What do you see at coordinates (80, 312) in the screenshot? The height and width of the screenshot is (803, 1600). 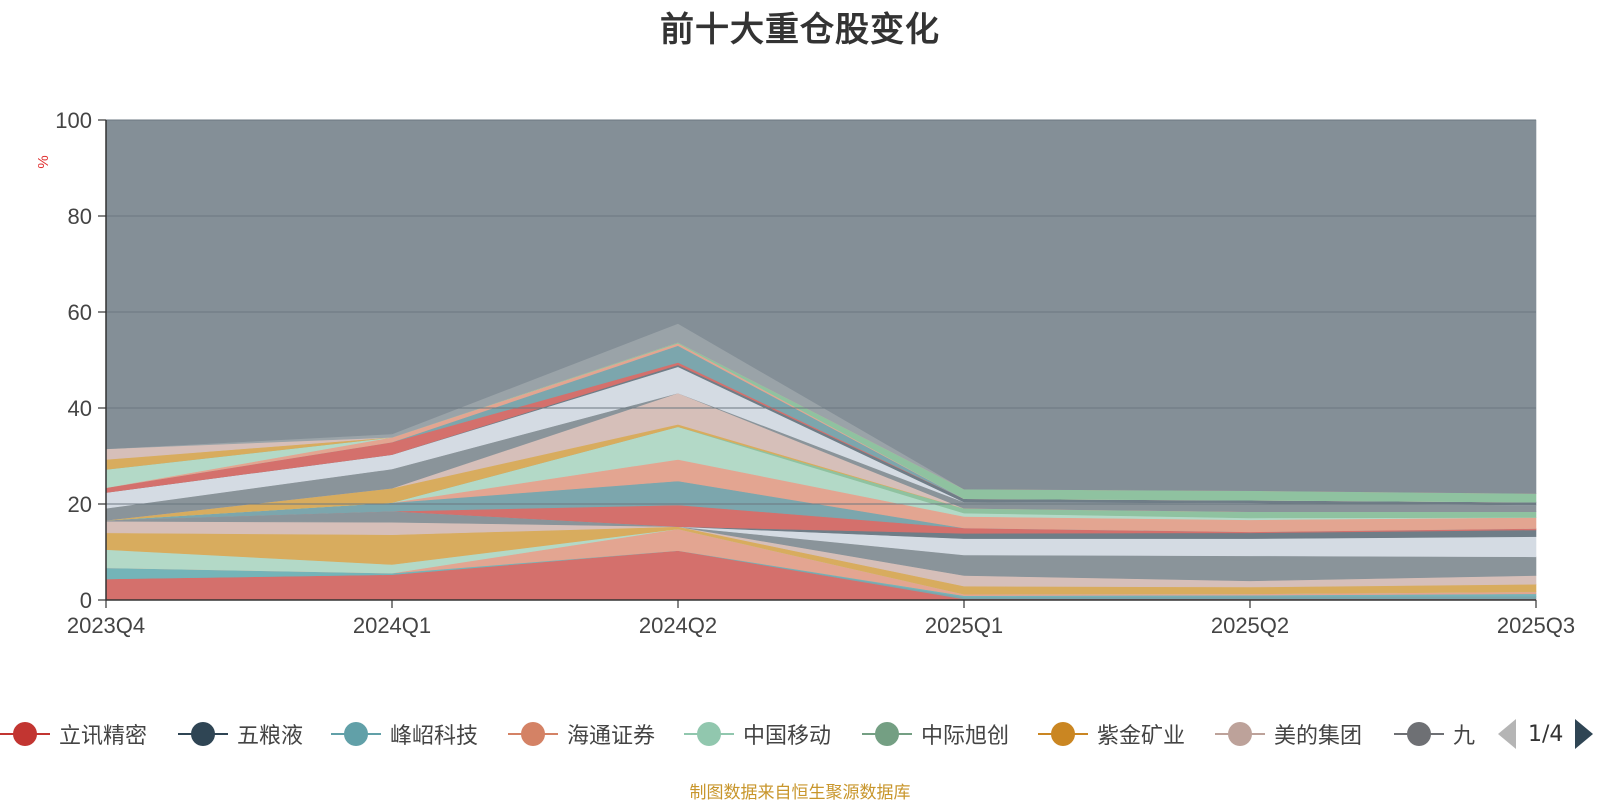 I see `y-tick-label: 60` at bounding box center [80, 312].